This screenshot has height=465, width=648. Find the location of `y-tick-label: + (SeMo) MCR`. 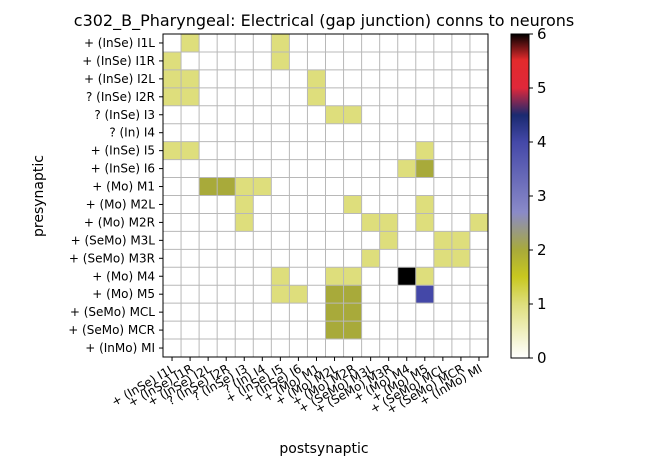

y-tick-label: + (SeMo) MCR is located at coordinates (111, 330).